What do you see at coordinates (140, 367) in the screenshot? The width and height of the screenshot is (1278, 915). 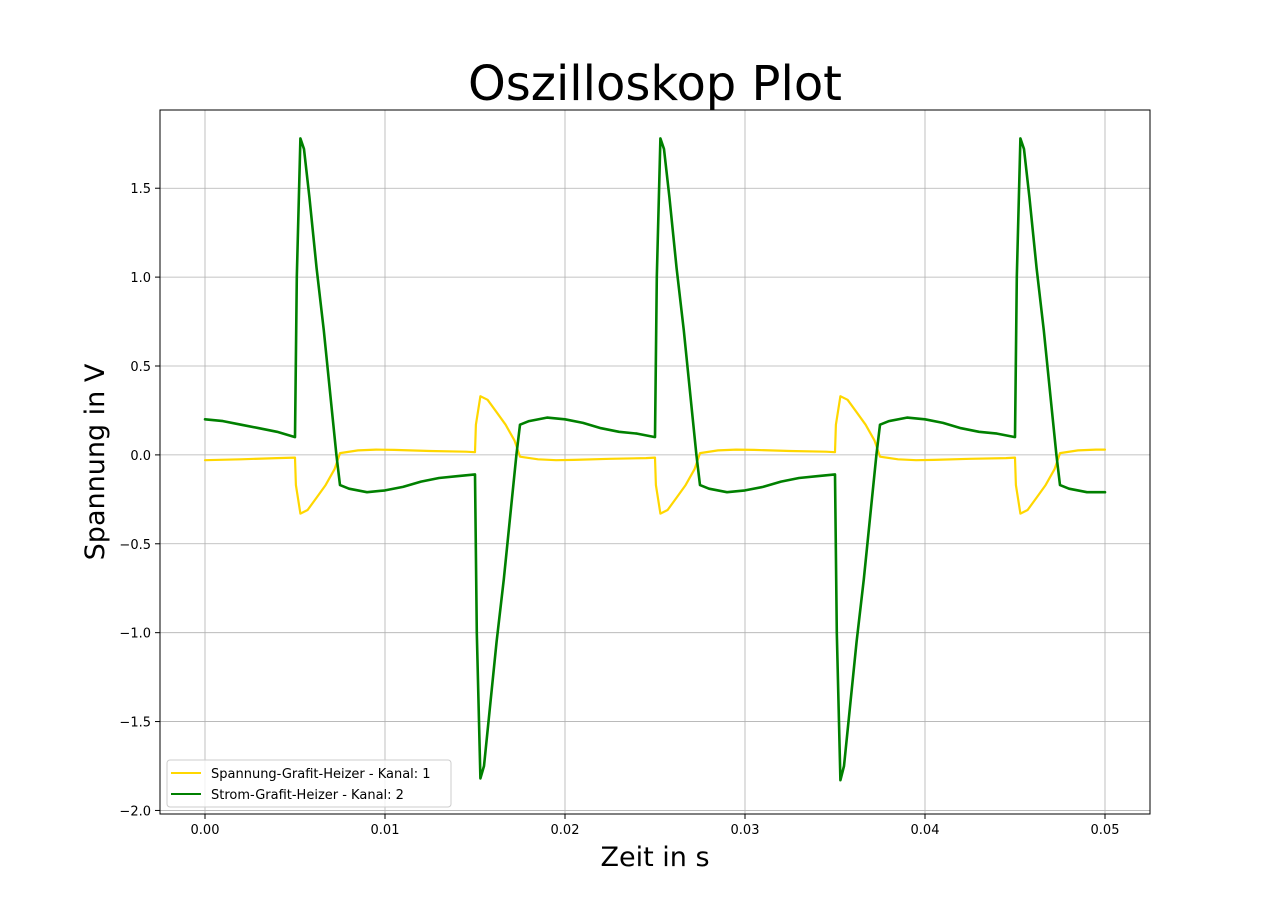 I see `y-tick-label: 0.5` at bounding box center [140, 367].